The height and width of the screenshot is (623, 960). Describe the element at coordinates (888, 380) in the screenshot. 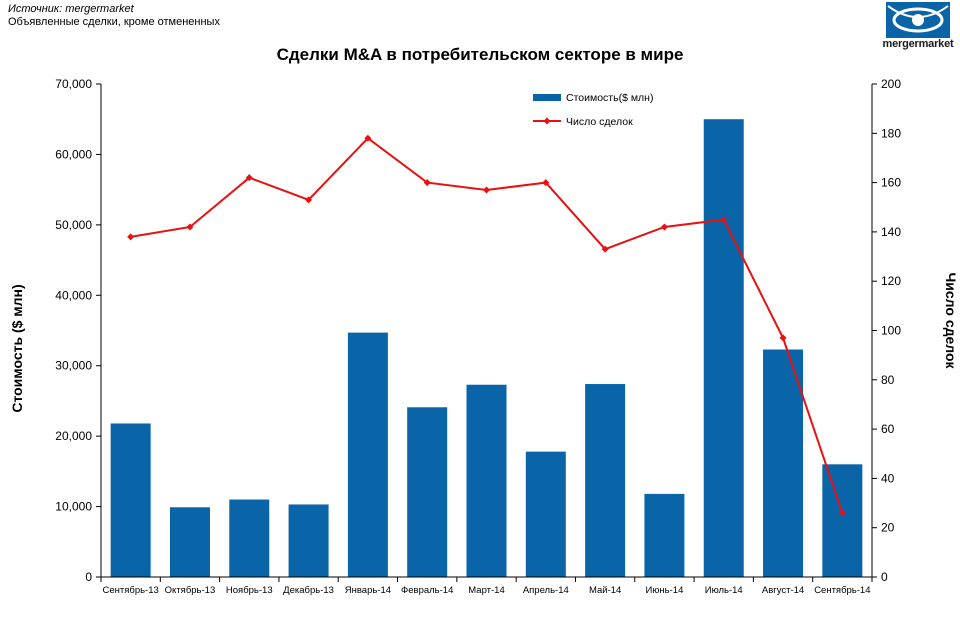

I see `y-right-tick-label: 80` at that location.